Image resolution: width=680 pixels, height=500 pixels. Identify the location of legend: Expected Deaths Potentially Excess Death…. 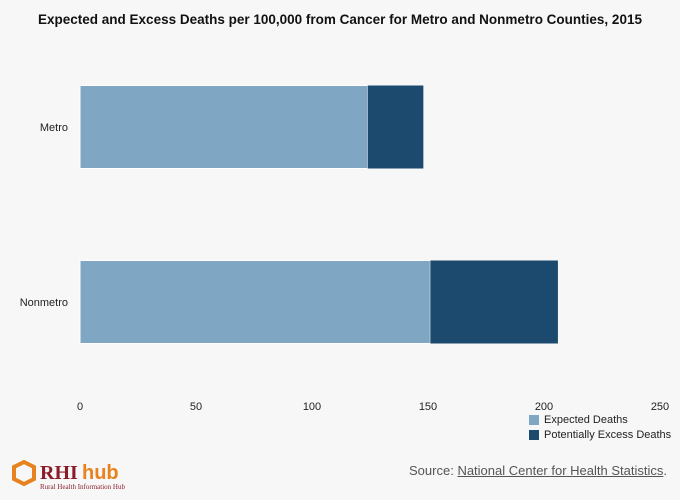
(600, 427).